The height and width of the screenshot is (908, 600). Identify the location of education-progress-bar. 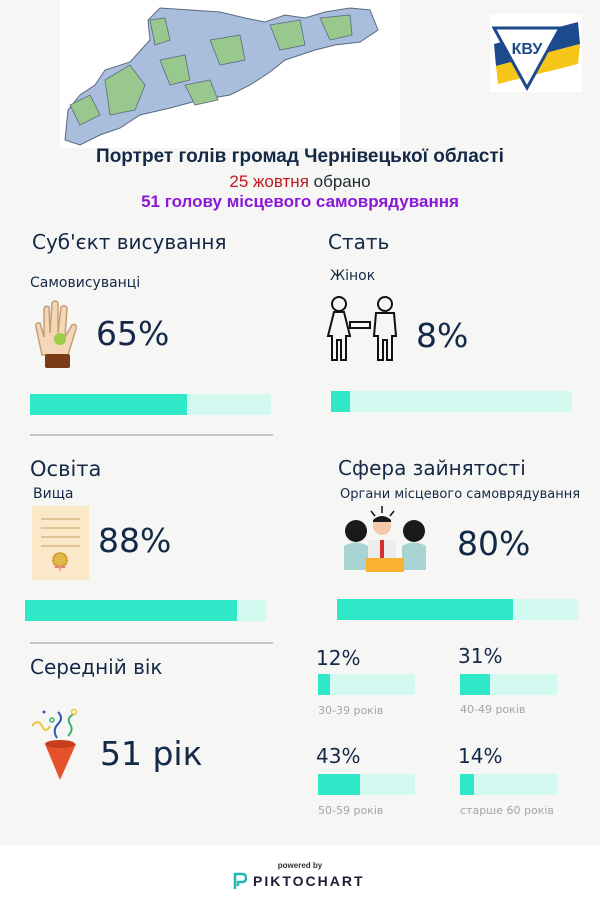
(145, 610).